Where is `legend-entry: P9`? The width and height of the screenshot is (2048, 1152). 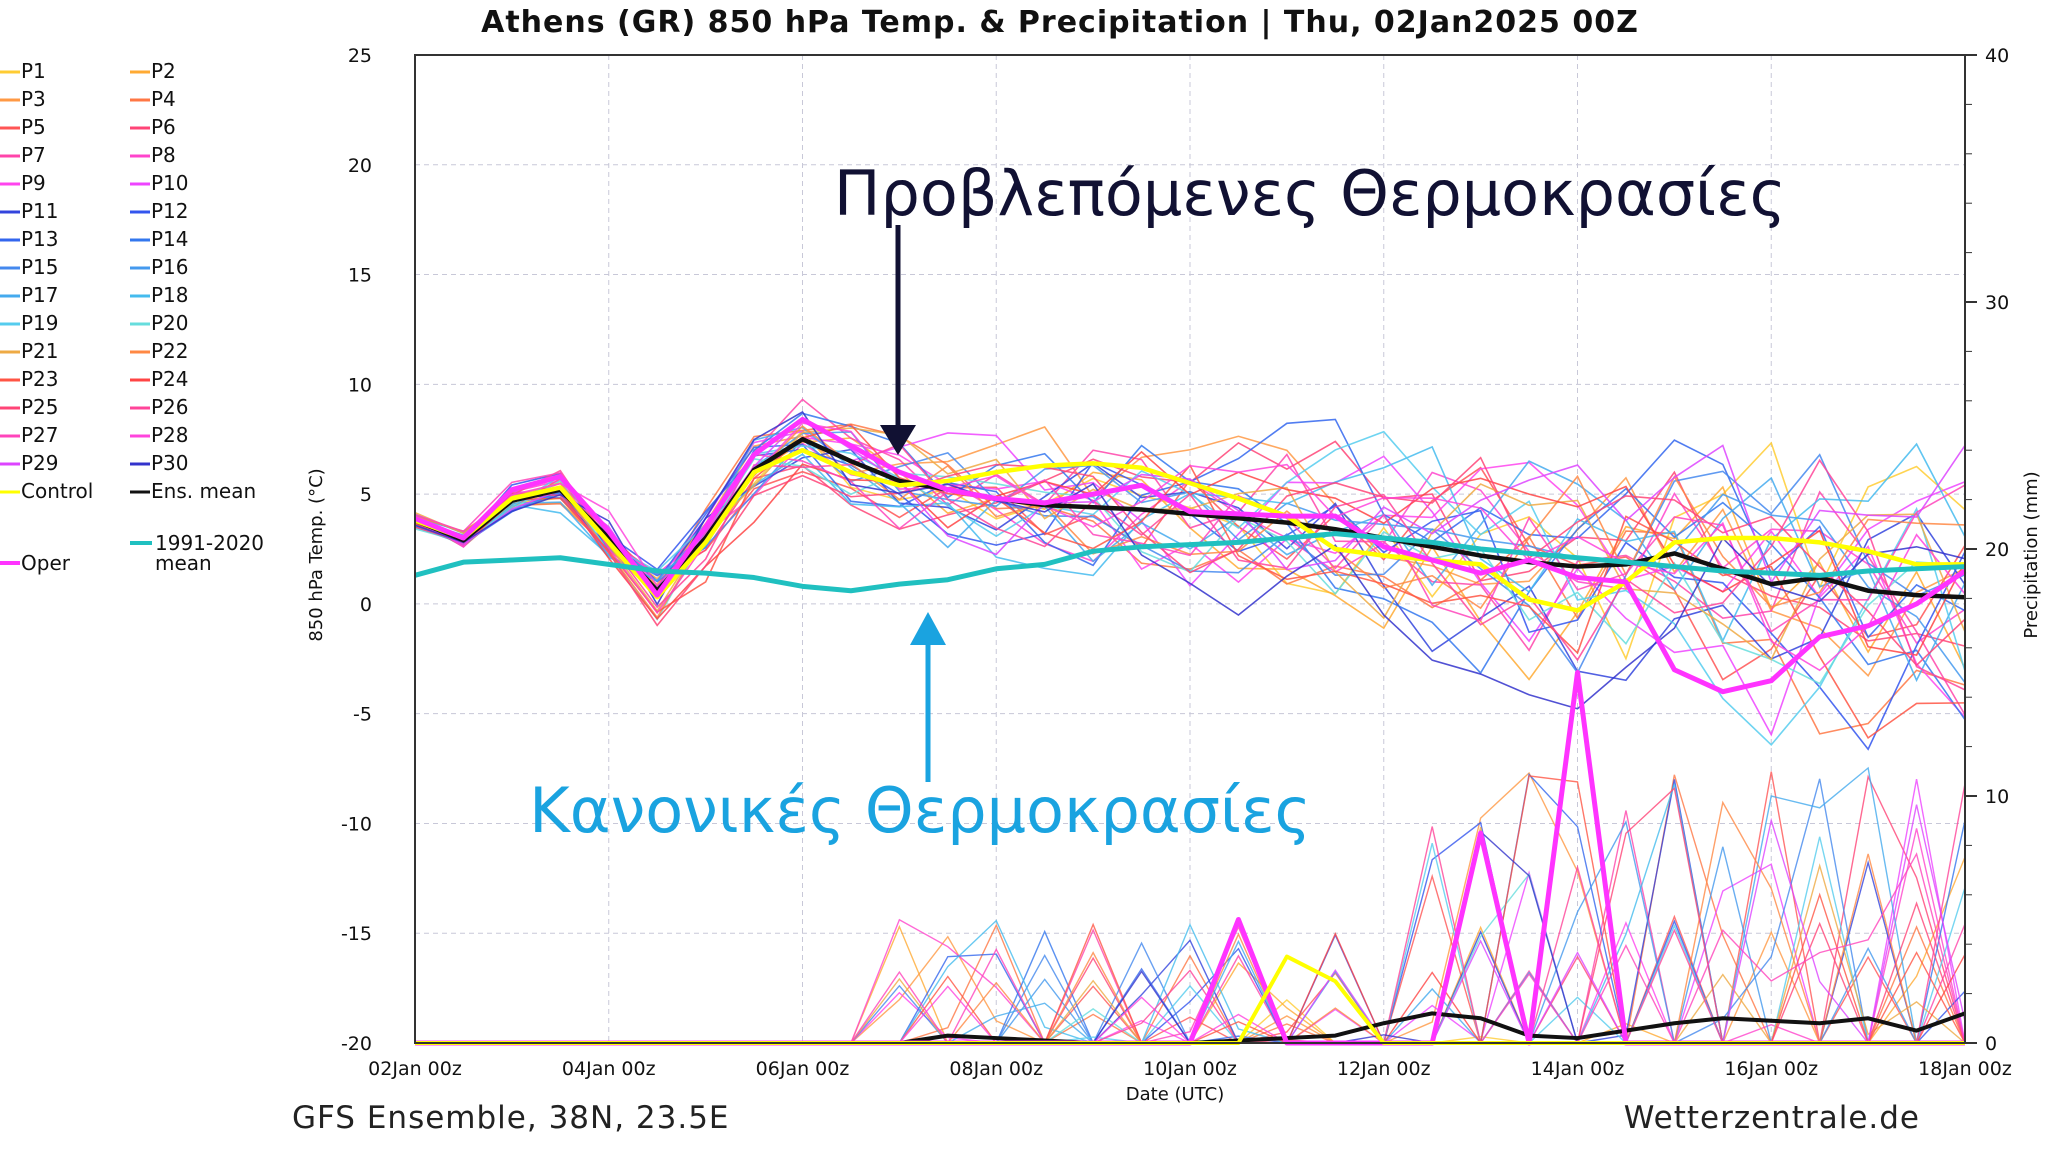 legend-entry: P9 is located at coordinates (33, 183).